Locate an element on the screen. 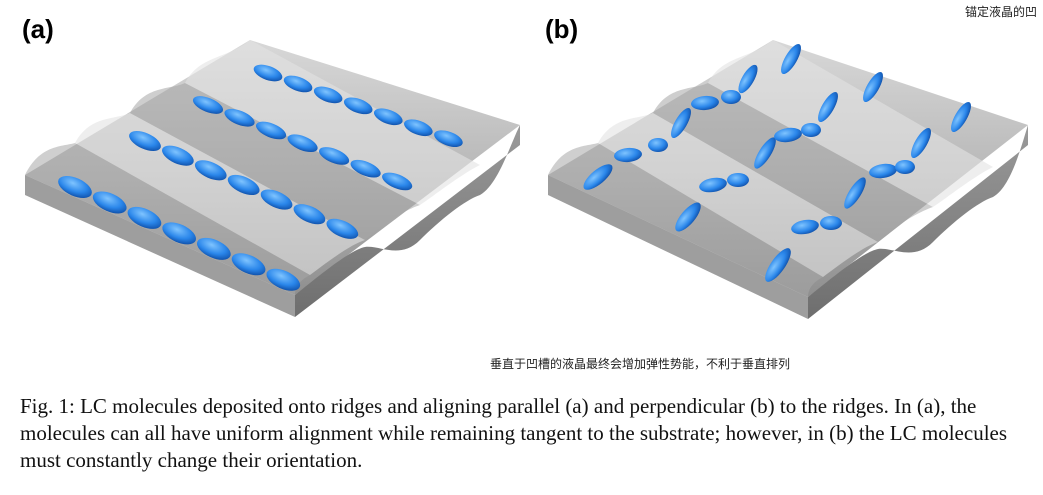 The image size is (1043, 495). panel-b-label: (b) is located at coordinates (562, 29).